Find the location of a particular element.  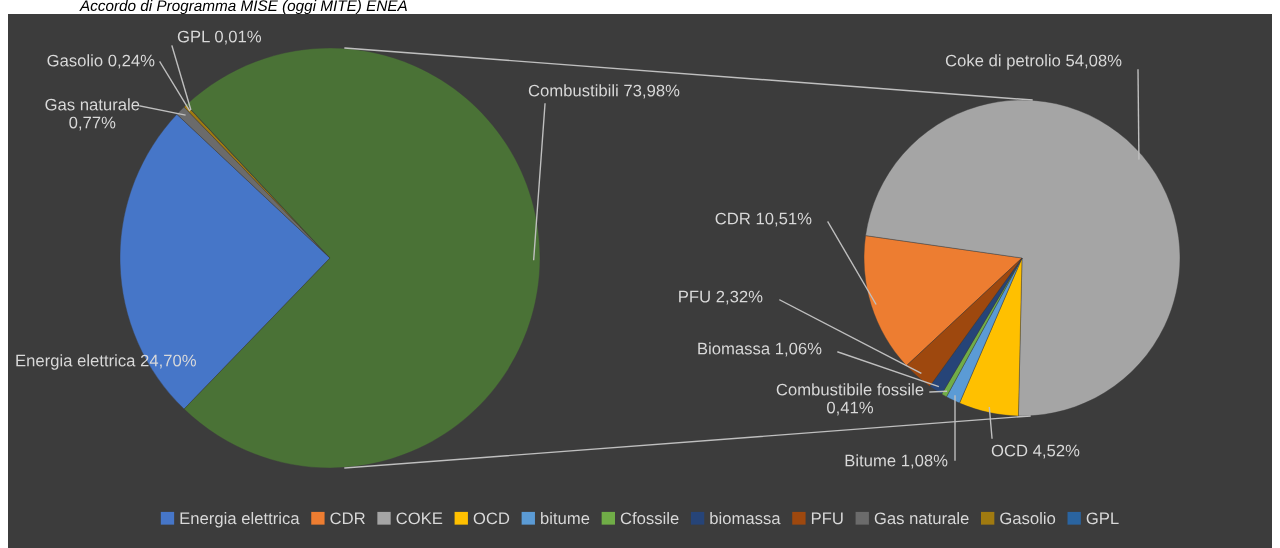

data-label: CDR 10,51% is located at coordinates (763, 219).